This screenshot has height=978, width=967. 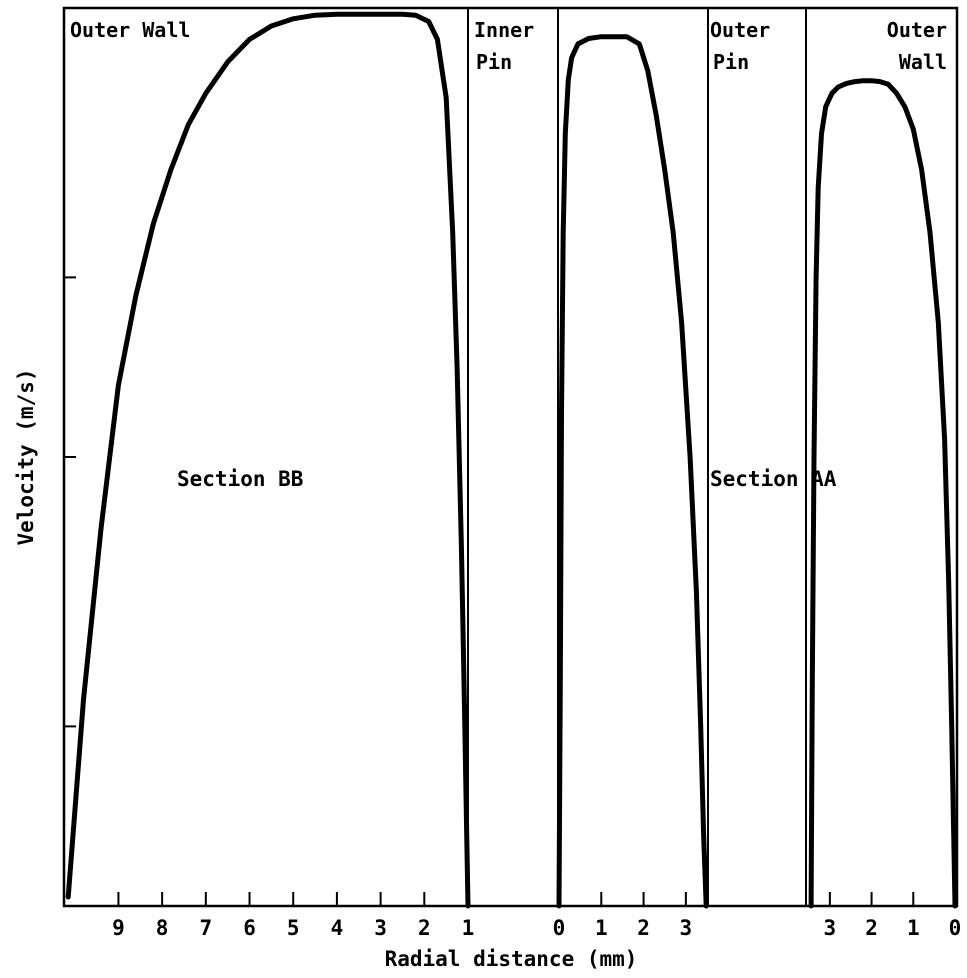 What do you see at coordinates (913, 928) in the screenshot?
I see `x-tick-label-p2-2: 1` at bounding box center [913, 928].